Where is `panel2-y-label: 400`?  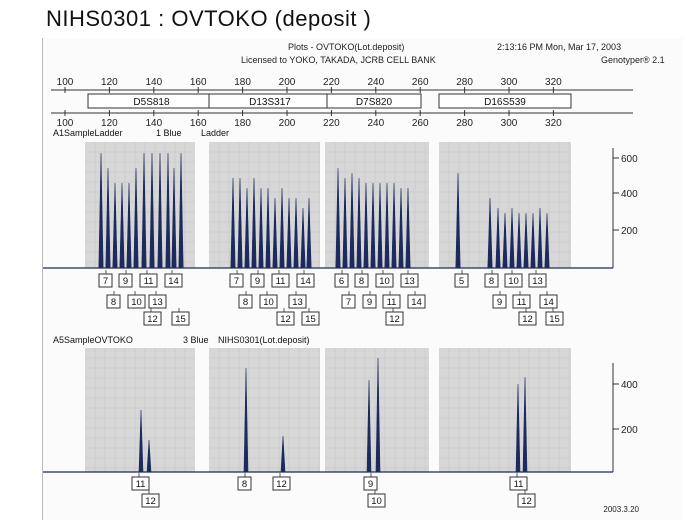
panel2-y-label: 400 is located at coordinates (629, 385).